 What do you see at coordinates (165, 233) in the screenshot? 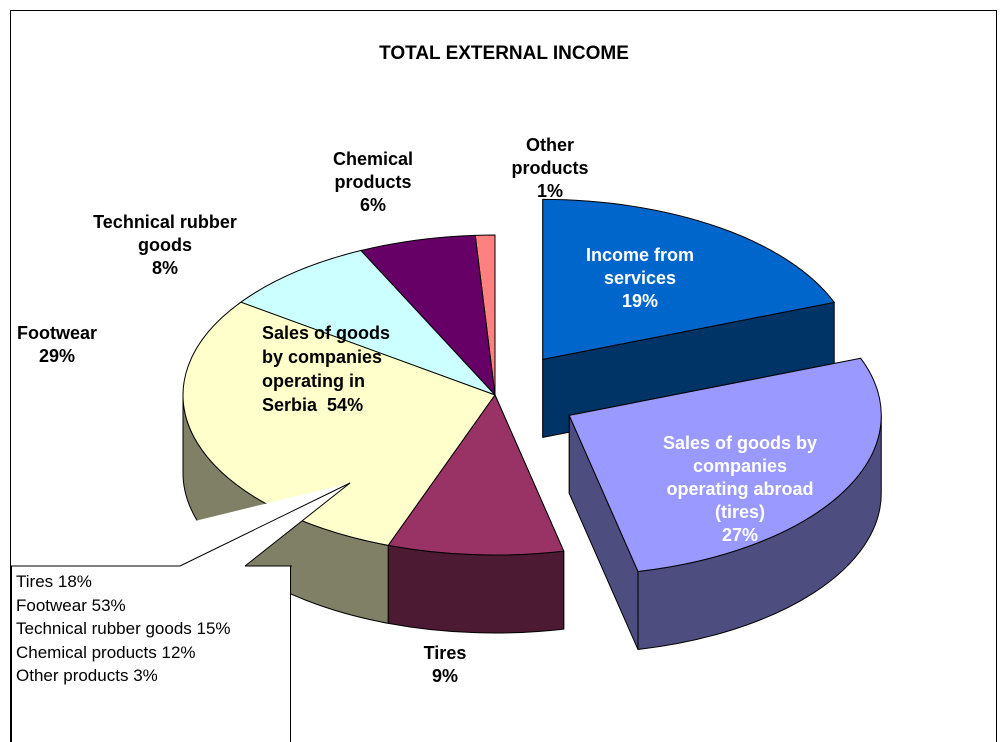
I see `slice-name: Technical rubber goods` at bounding box center [165, 233].